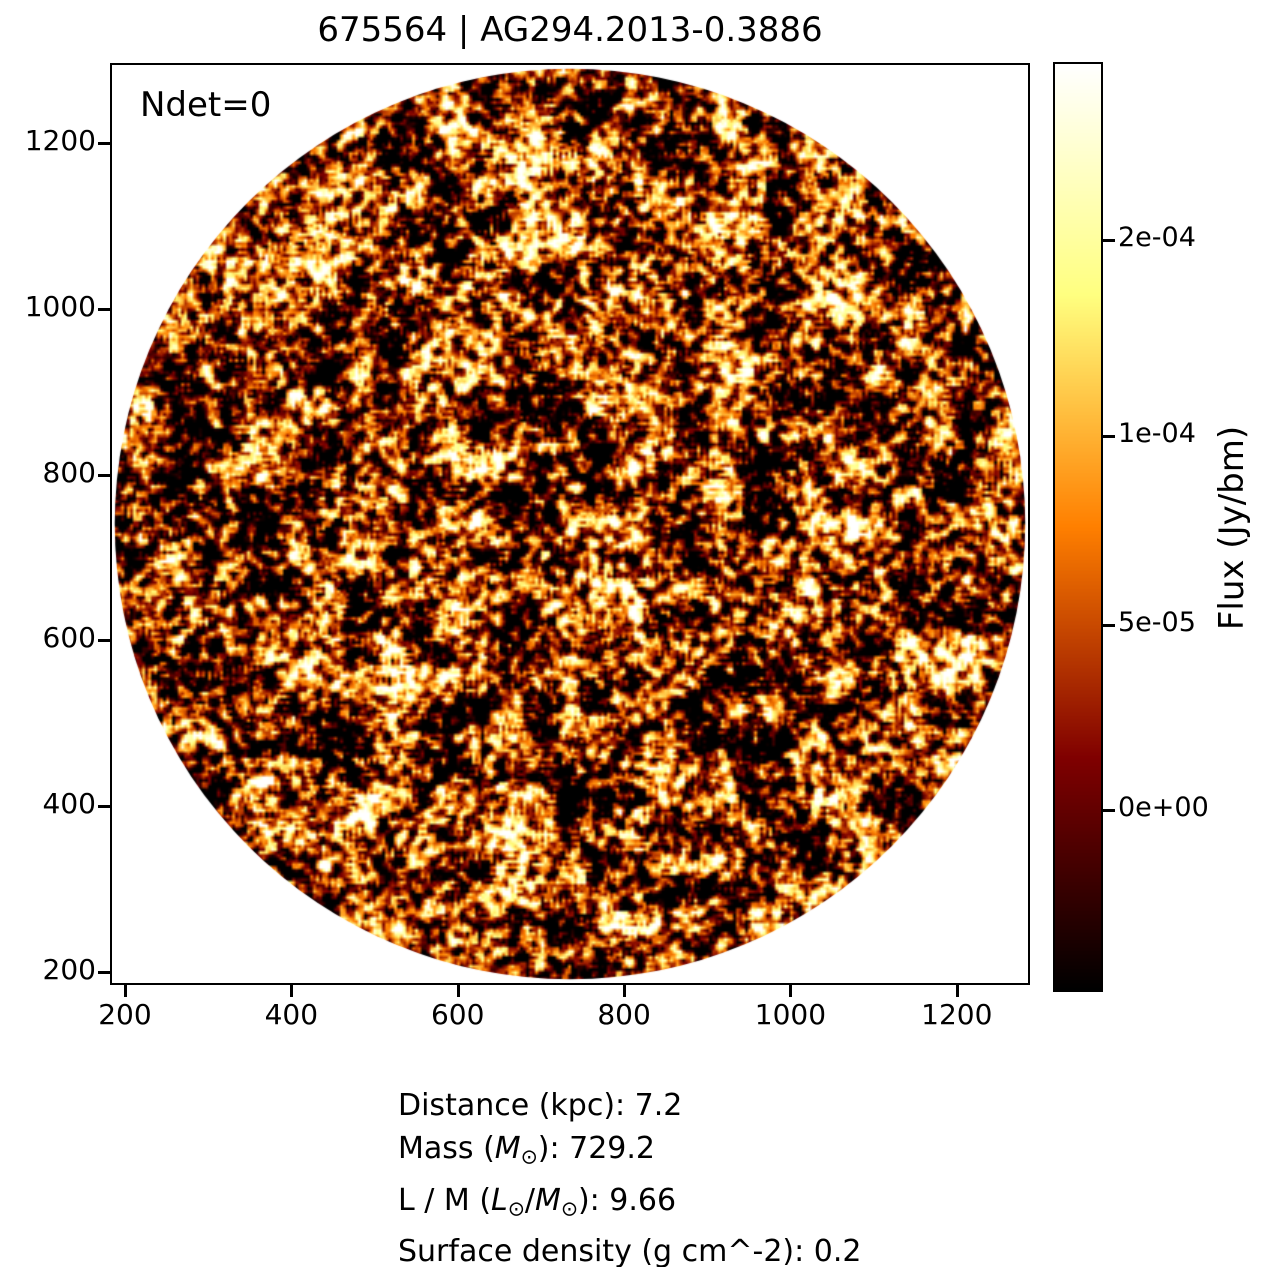 This screenshot has width=1274, height=1267. I want to click on stat-line: Surface density (g cm^-2): 0.2, so click(630, 1250).